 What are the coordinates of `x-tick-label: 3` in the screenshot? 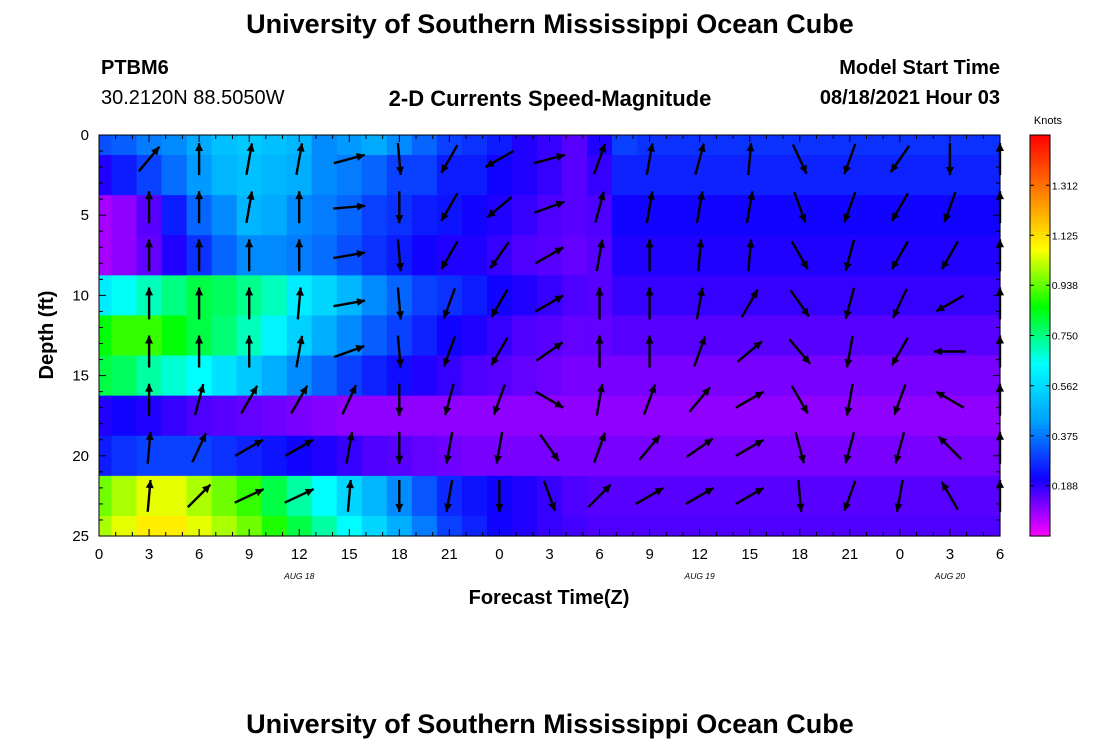 It's located at (149, 554).